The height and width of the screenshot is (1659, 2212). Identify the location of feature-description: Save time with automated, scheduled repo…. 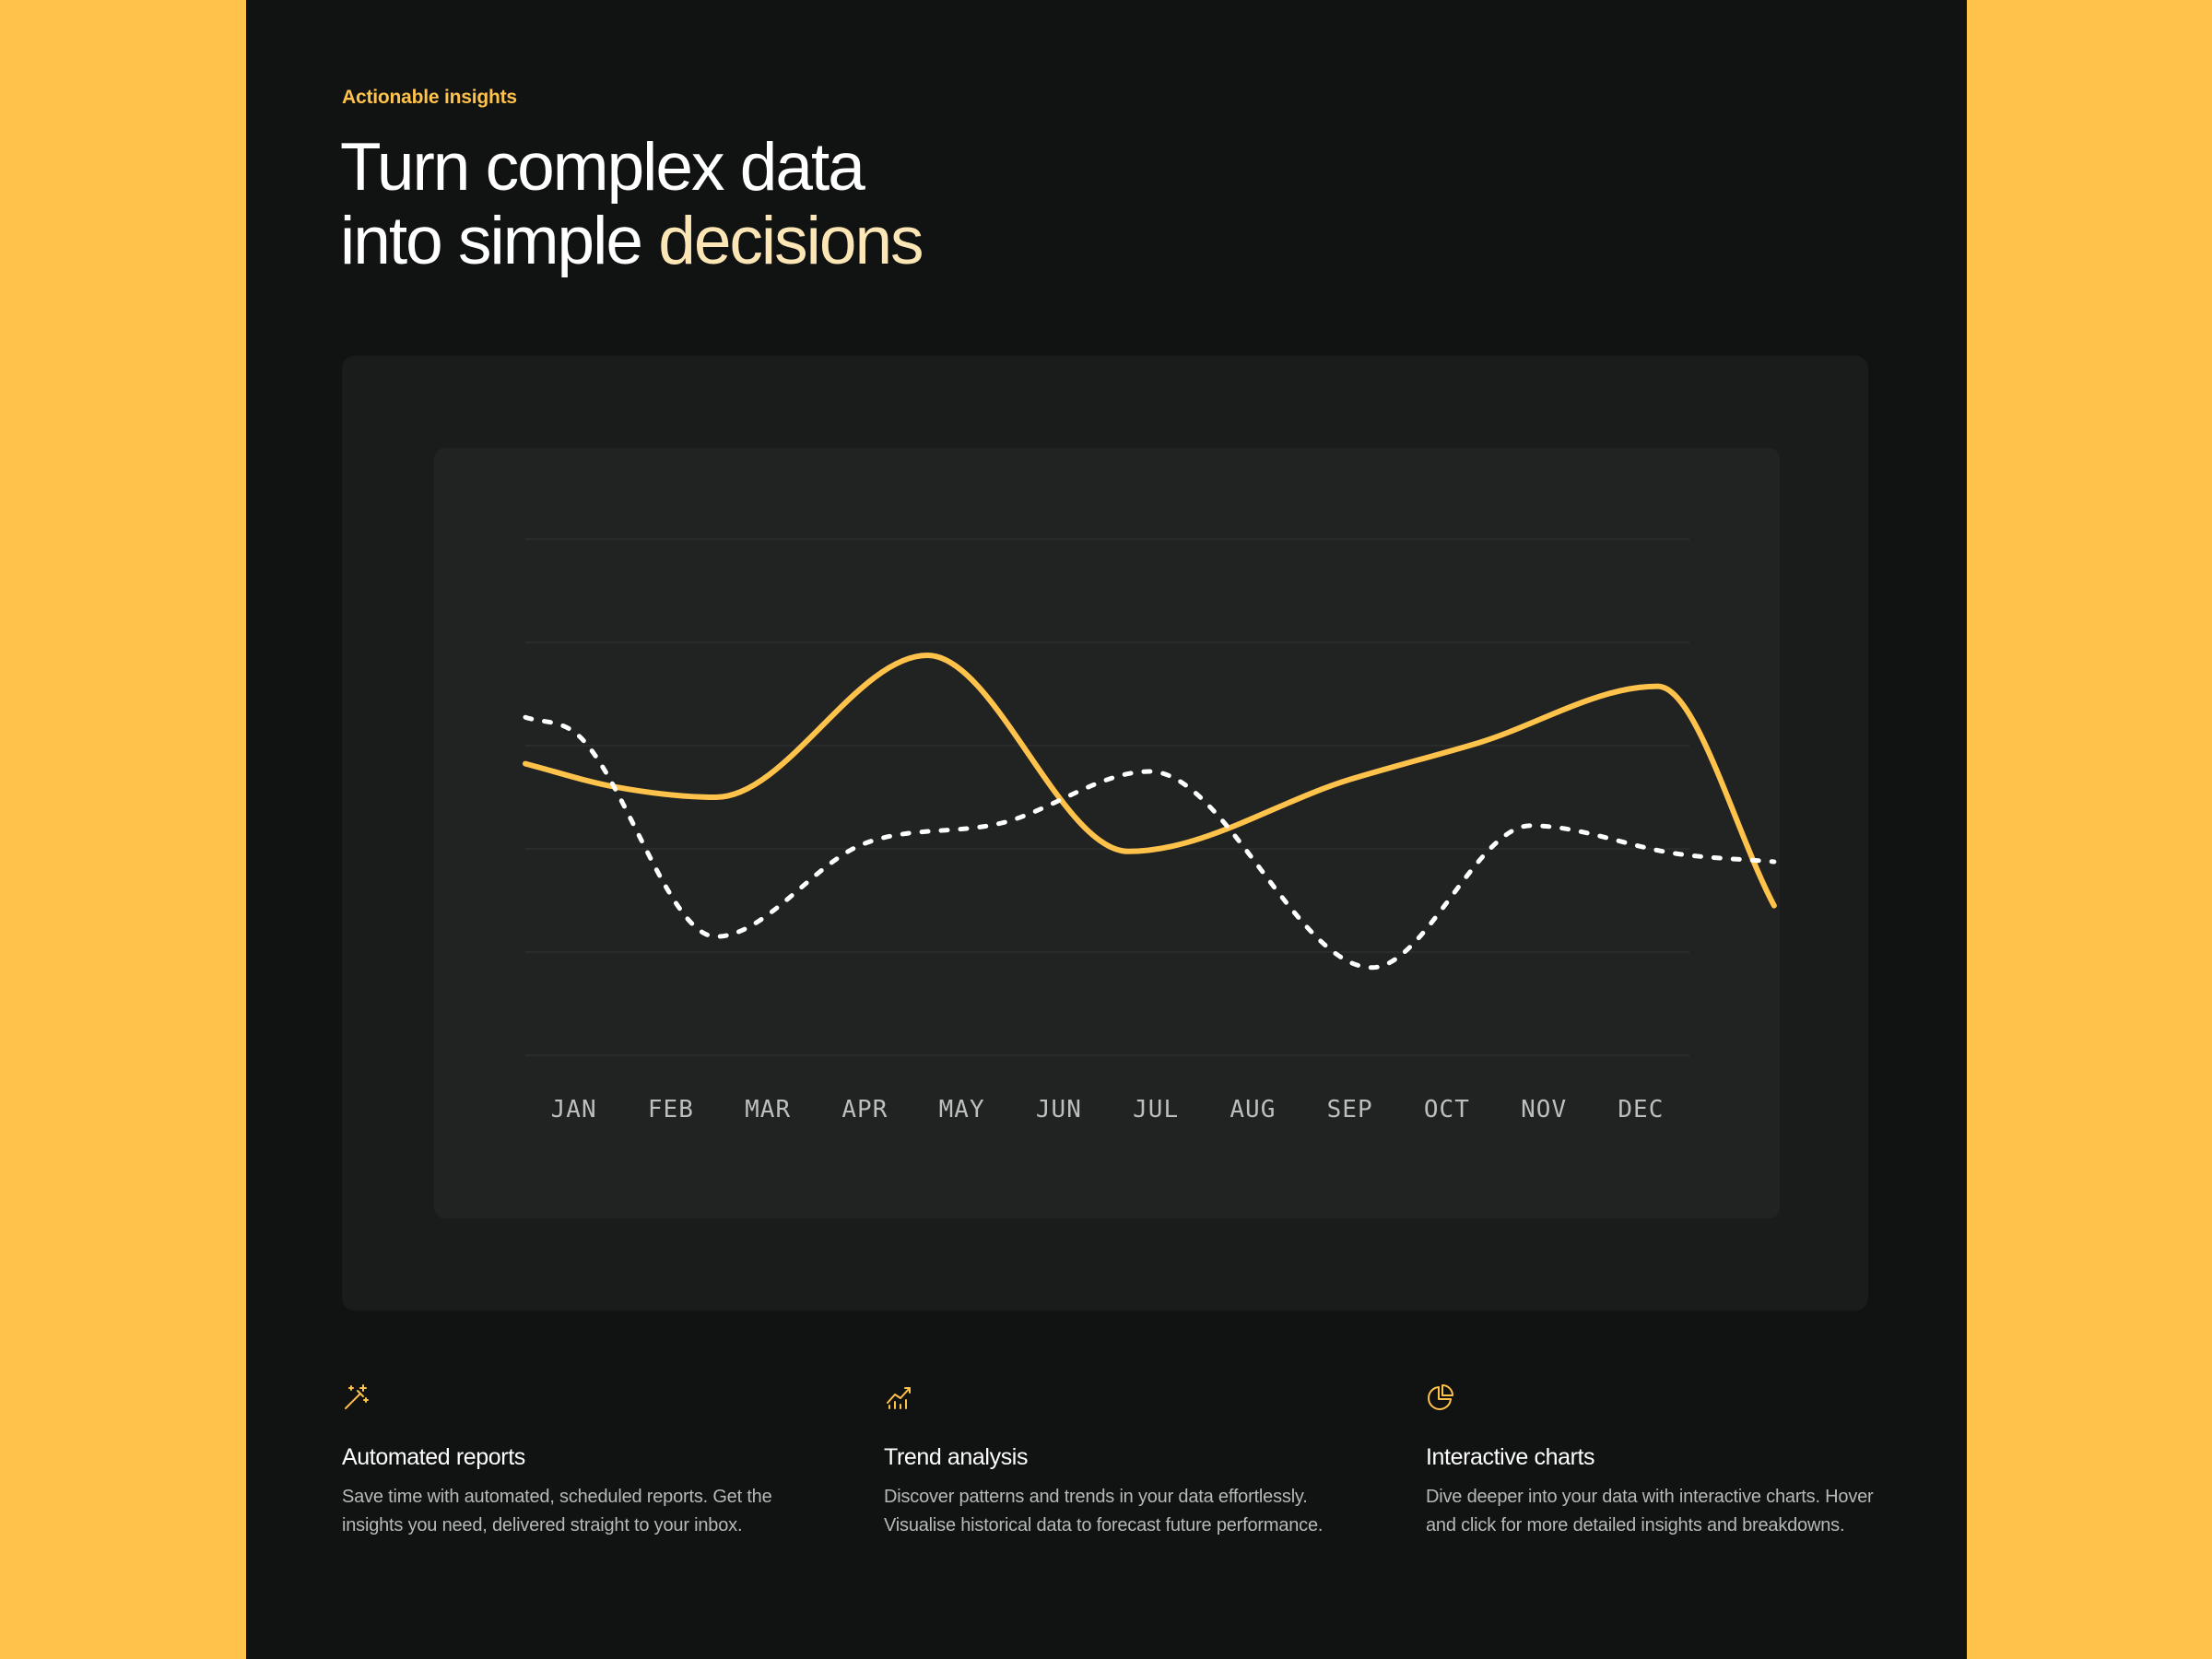
(557, 1511).